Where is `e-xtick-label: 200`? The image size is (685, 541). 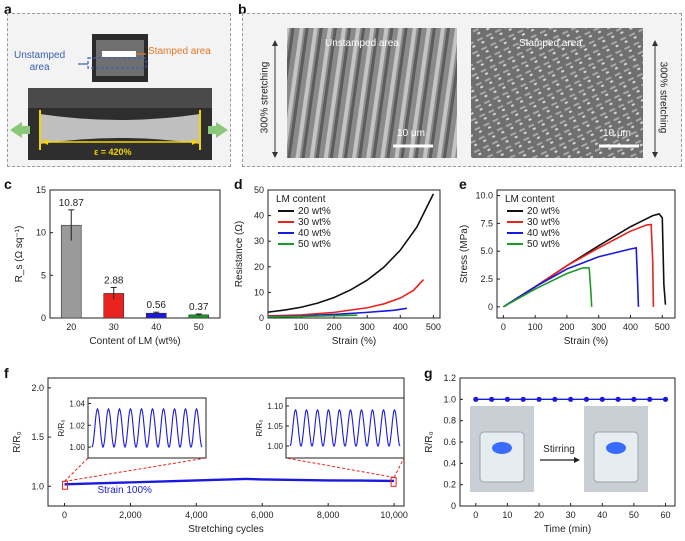
e-xtick-label: 200 is located at coordinates (566, 327).